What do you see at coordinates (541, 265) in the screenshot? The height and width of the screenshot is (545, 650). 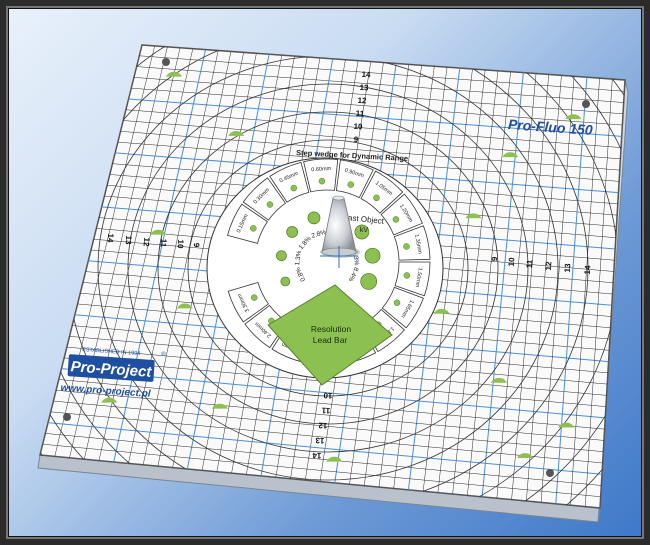 I see `scale-right: 9 10 11 12 13 14` at bounding box center [541, 265].